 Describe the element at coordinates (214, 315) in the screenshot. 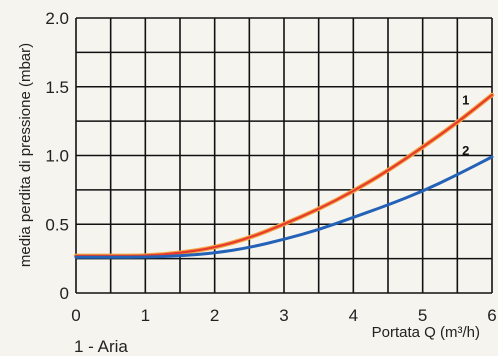

I see `x-tick-label: 2` at that location.